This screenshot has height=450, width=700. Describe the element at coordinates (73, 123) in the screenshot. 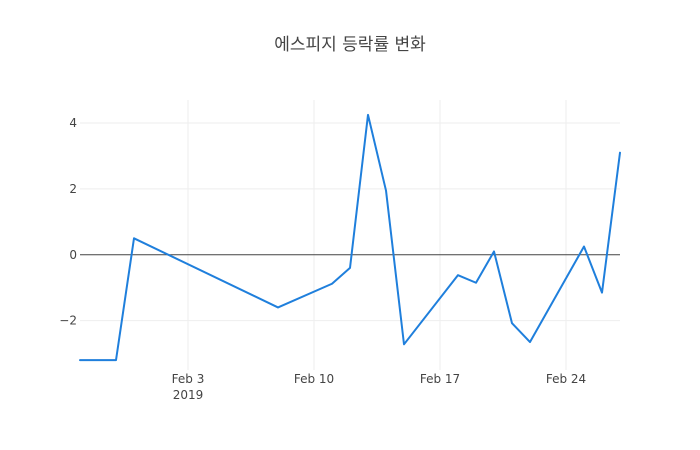

I see `y-tick-label: 4` at that location.